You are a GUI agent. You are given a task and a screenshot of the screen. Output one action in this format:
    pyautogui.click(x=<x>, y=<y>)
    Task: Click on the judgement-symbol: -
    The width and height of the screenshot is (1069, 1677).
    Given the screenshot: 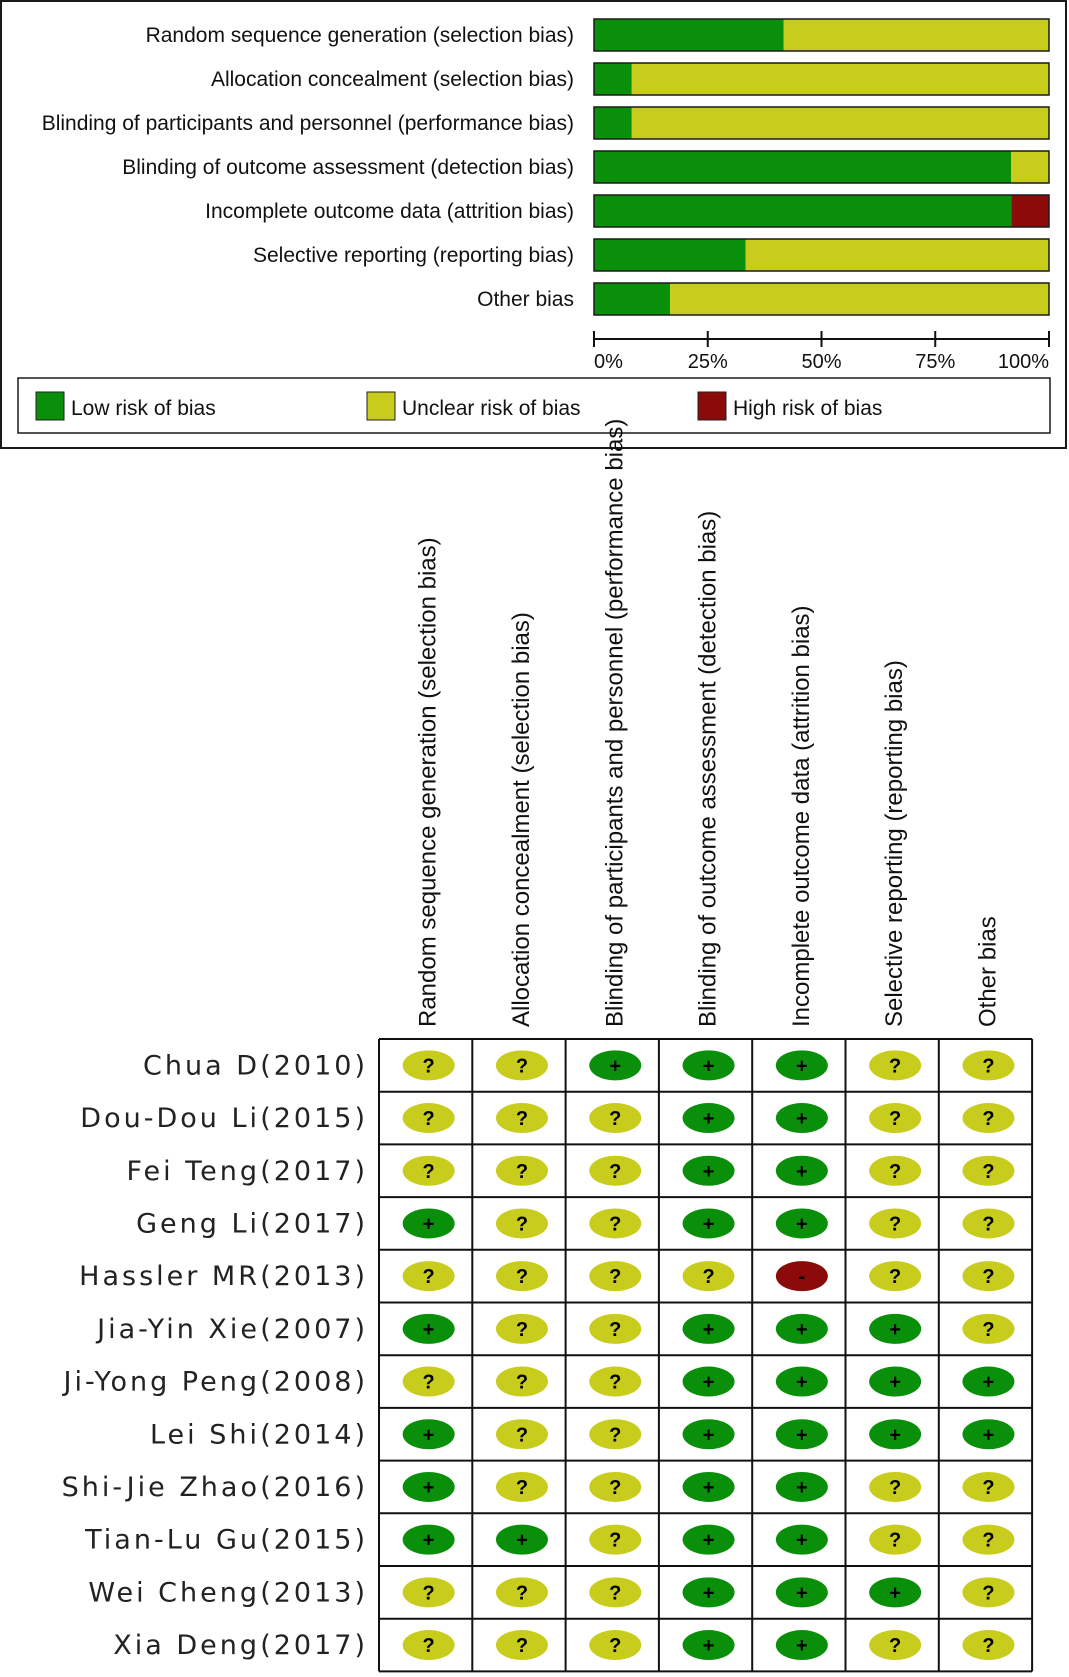 What is the action you would take?
    pyautogui.click(x=802, y=1277)
    